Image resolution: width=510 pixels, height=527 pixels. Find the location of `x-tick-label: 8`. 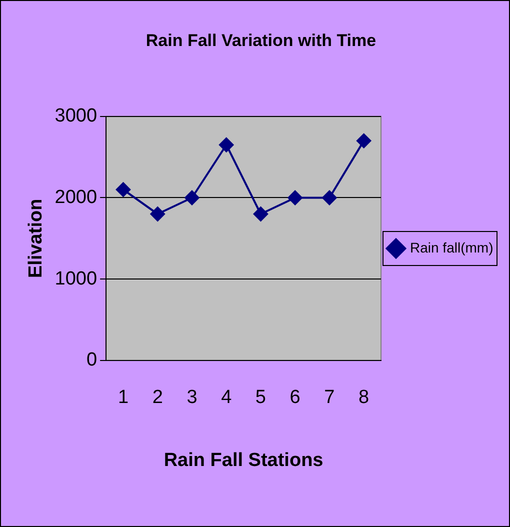

x-tick-label: 8 is located at coordinates (364, 397).